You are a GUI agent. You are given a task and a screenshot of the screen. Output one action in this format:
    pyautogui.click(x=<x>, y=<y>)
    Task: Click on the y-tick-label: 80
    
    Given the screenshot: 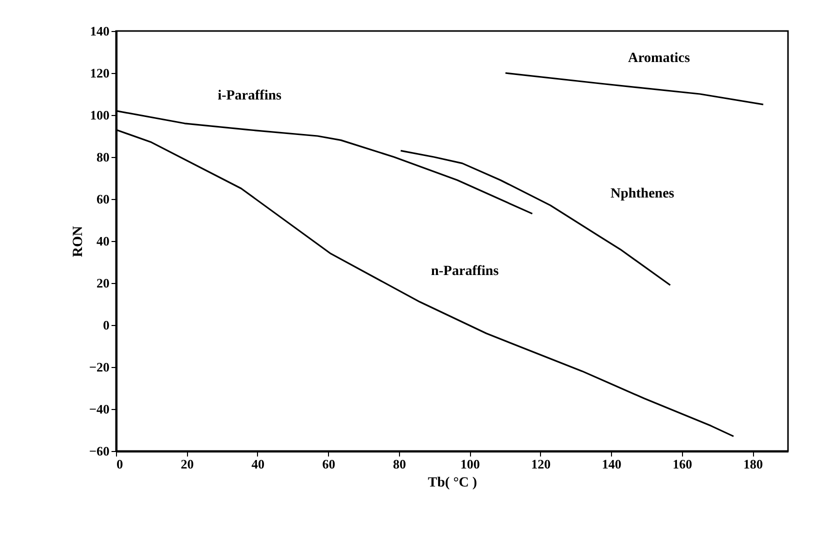 What is the action you would take?
    pyautogui.click(x=103, y=157)
    